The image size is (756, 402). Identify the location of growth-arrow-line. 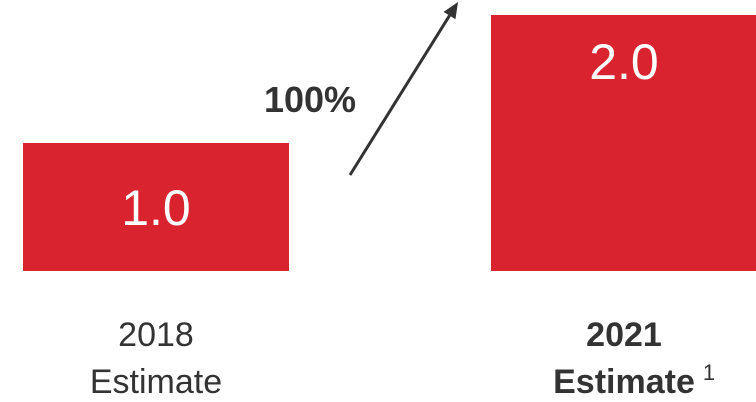
(399, 95).